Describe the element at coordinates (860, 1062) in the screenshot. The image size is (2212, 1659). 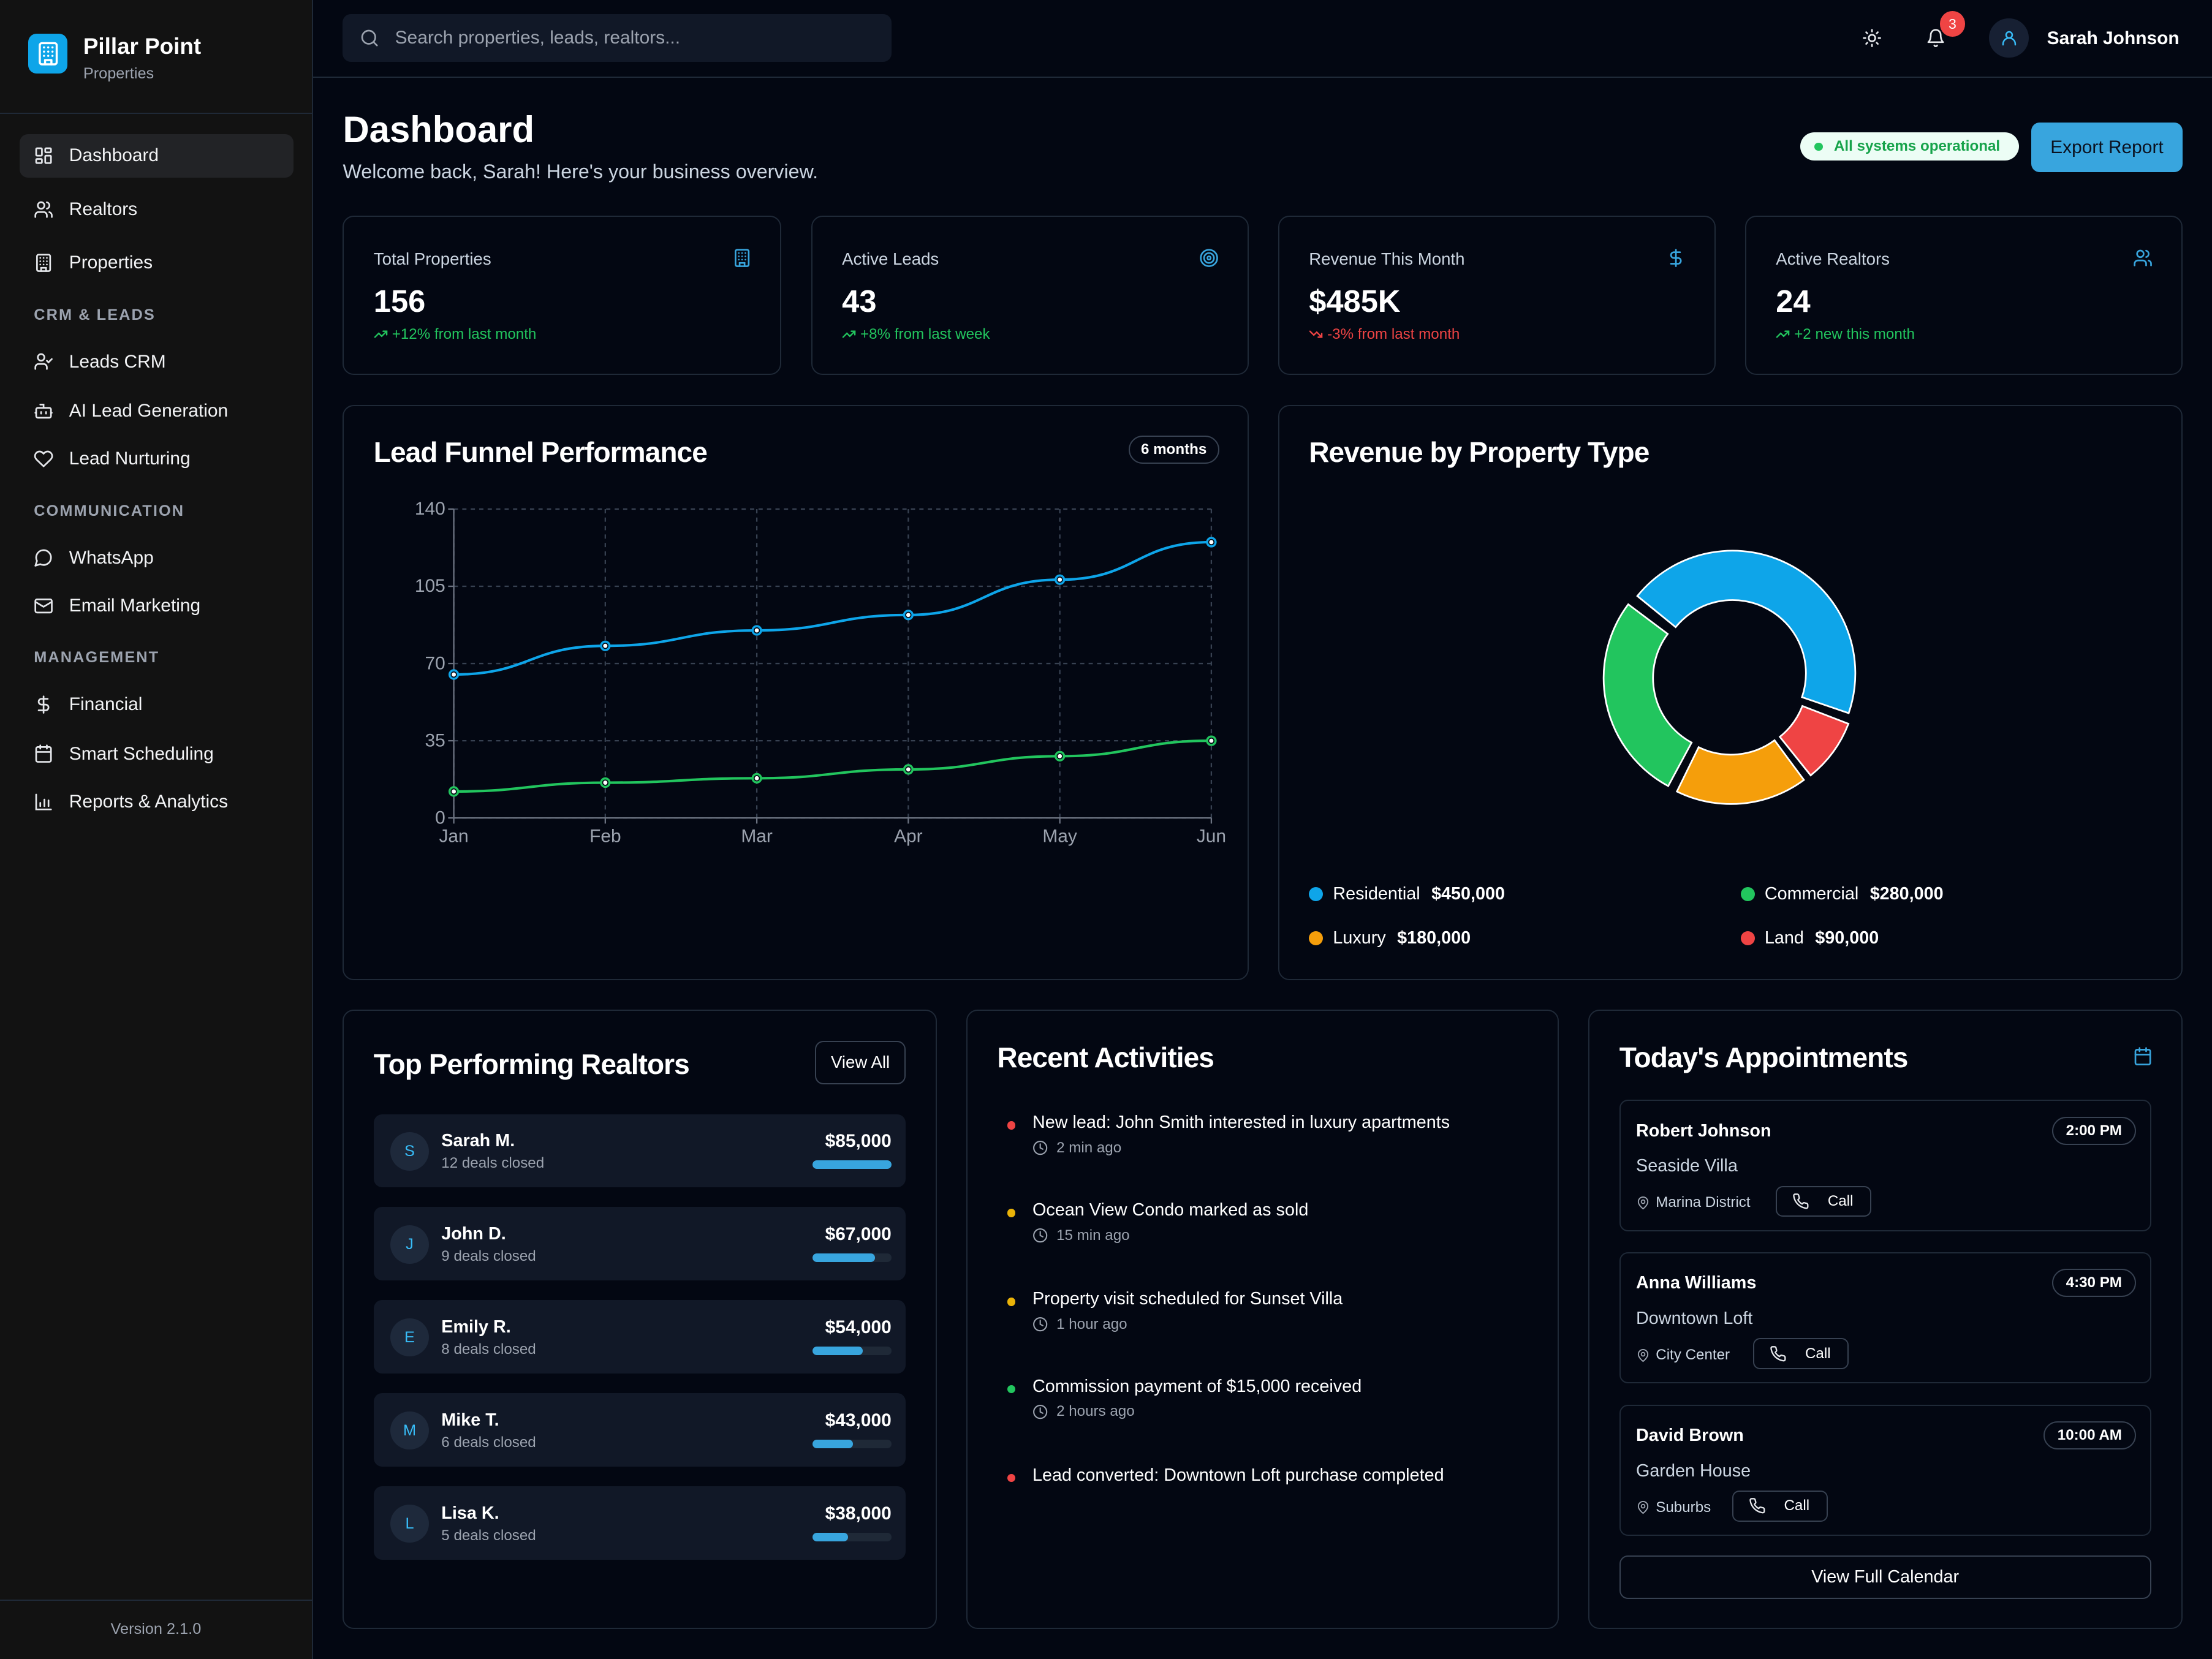
I see `view-all-button: View All` at that location.